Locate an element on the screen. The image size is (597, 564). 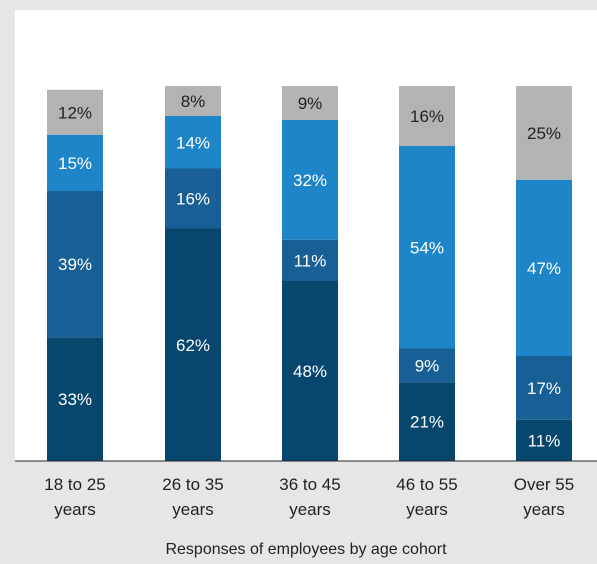
category-label: 18 to 25 is located at coordinates (74, 484).